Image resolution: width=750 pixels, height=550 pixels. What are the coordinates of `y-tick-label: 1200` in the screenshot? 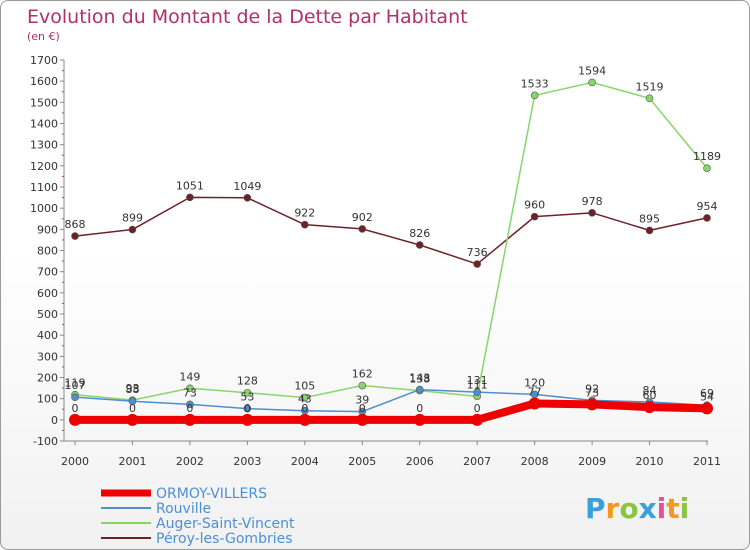 It's located at (44, 166).